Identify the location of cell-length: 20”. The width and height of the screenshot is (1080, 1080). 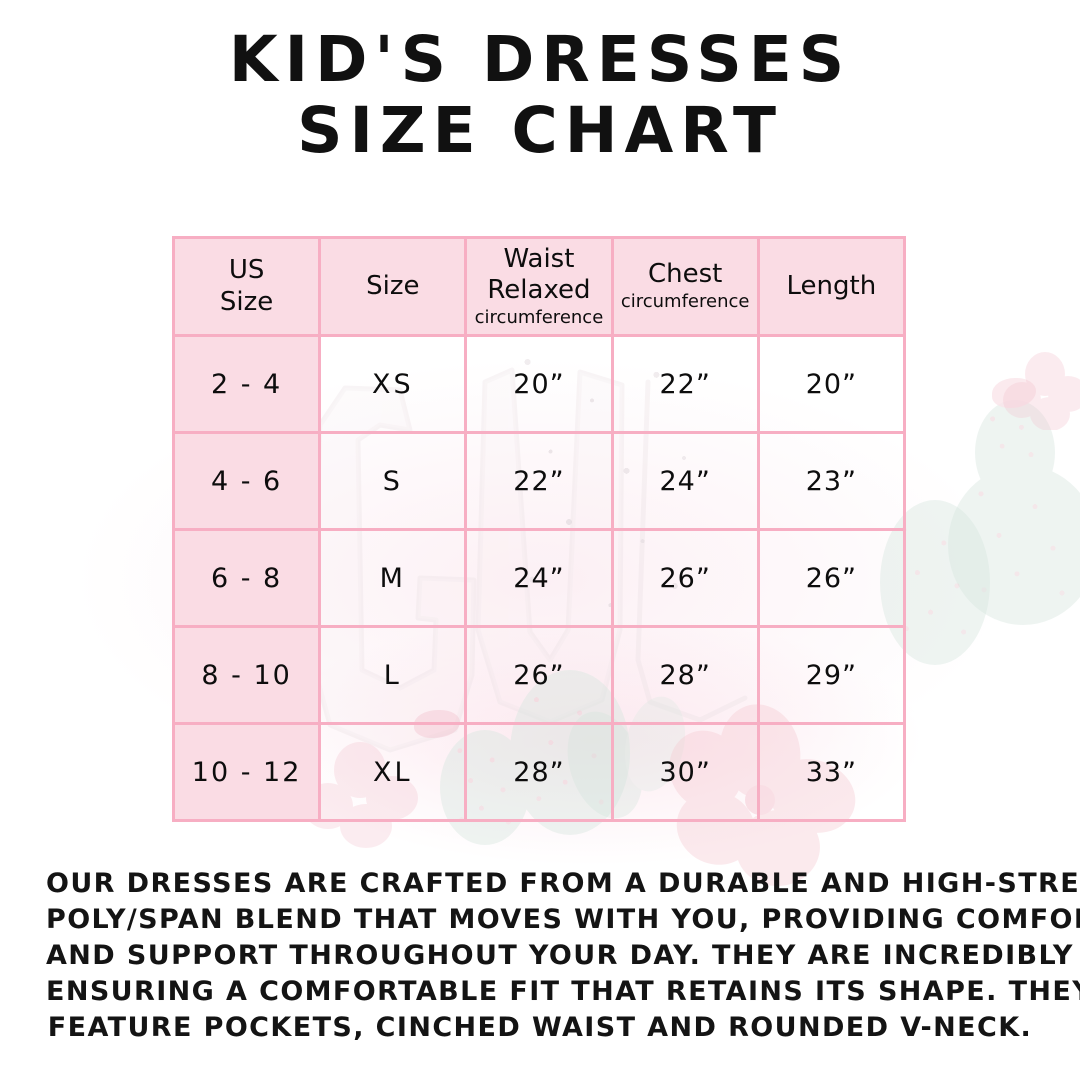
(831, 384).